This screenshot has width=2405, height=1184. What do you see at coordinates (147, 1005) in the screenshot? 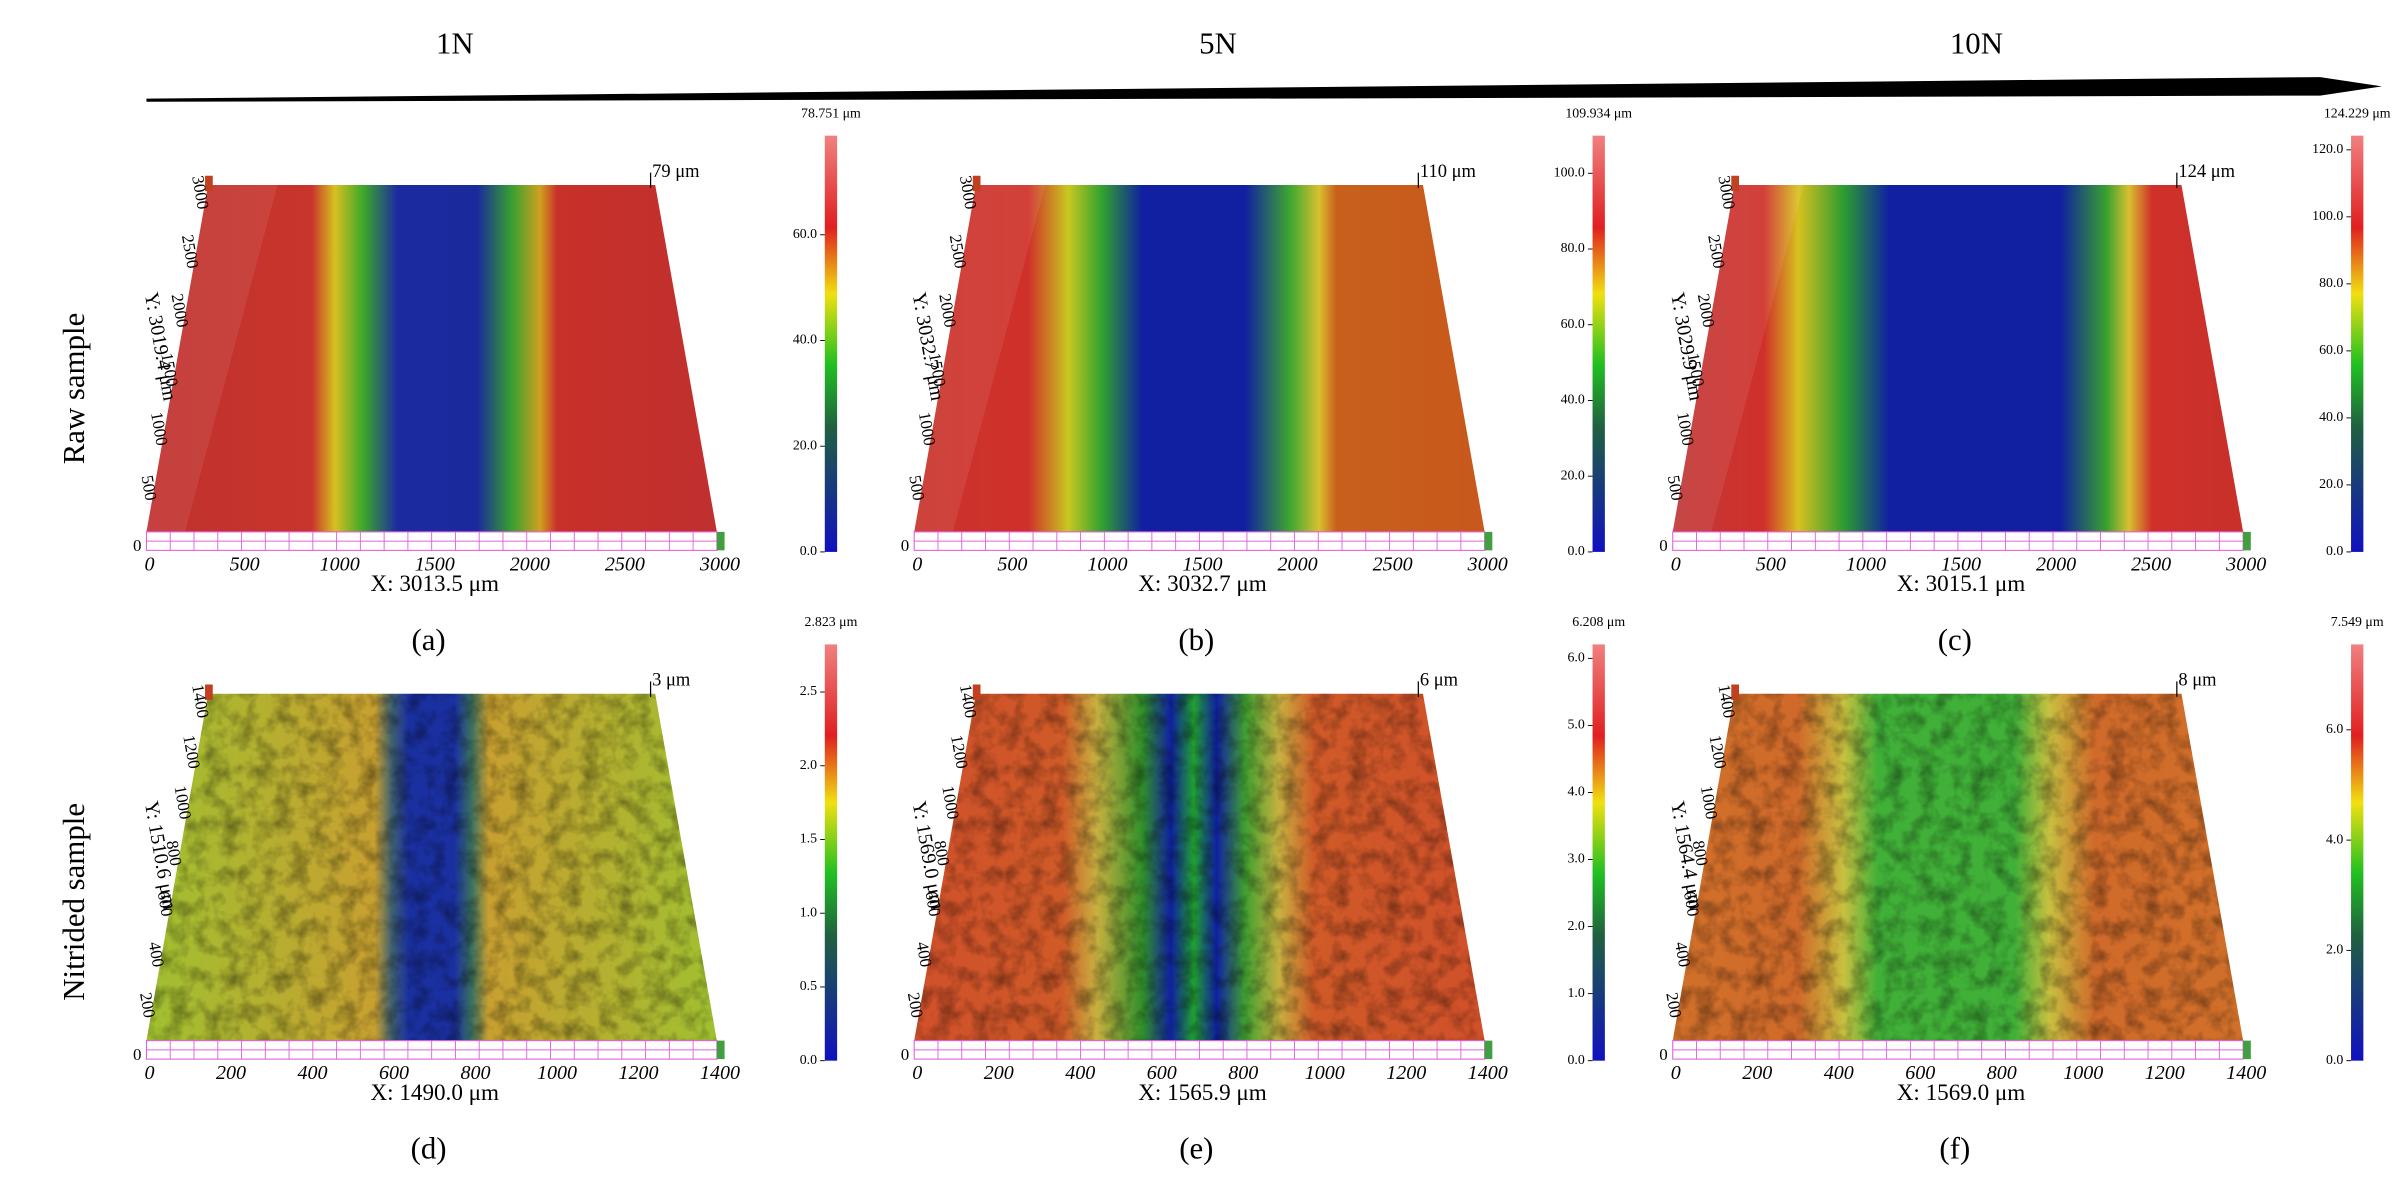
I see `y-tick-label: 200` at bounding box center [147, 1005].